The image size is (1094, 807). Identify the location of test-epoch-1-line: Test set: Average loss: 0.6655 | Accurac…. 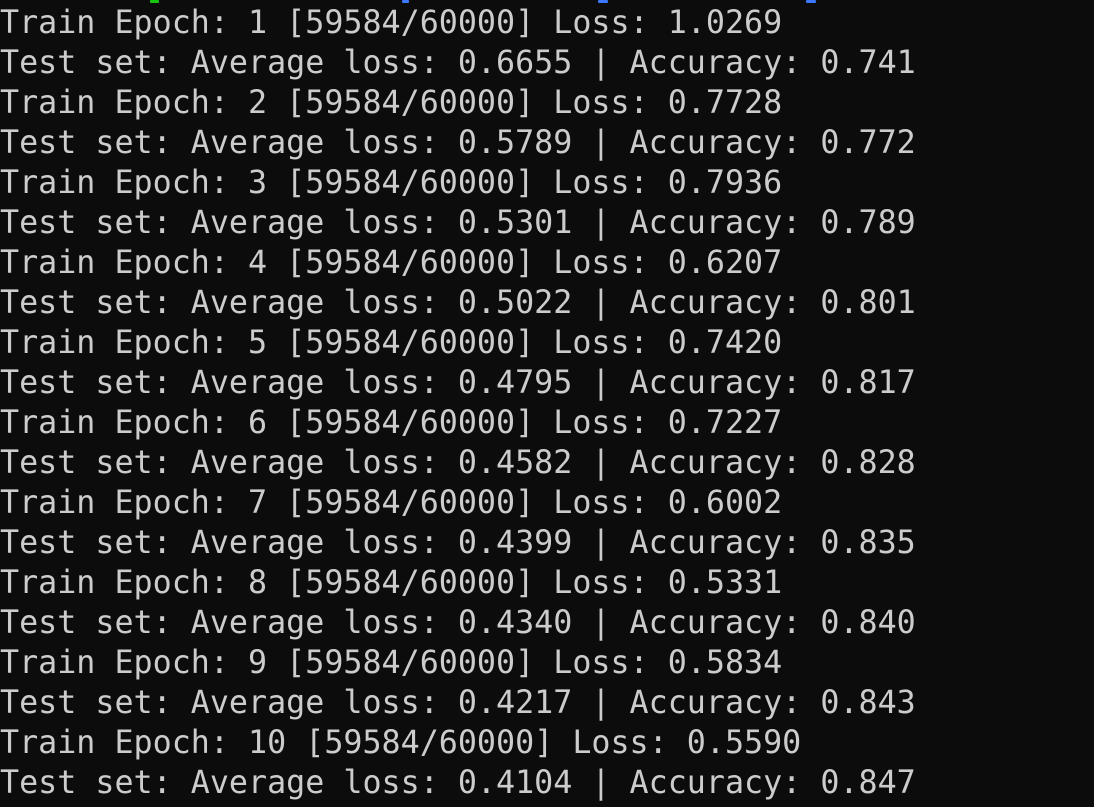
(458, 63).